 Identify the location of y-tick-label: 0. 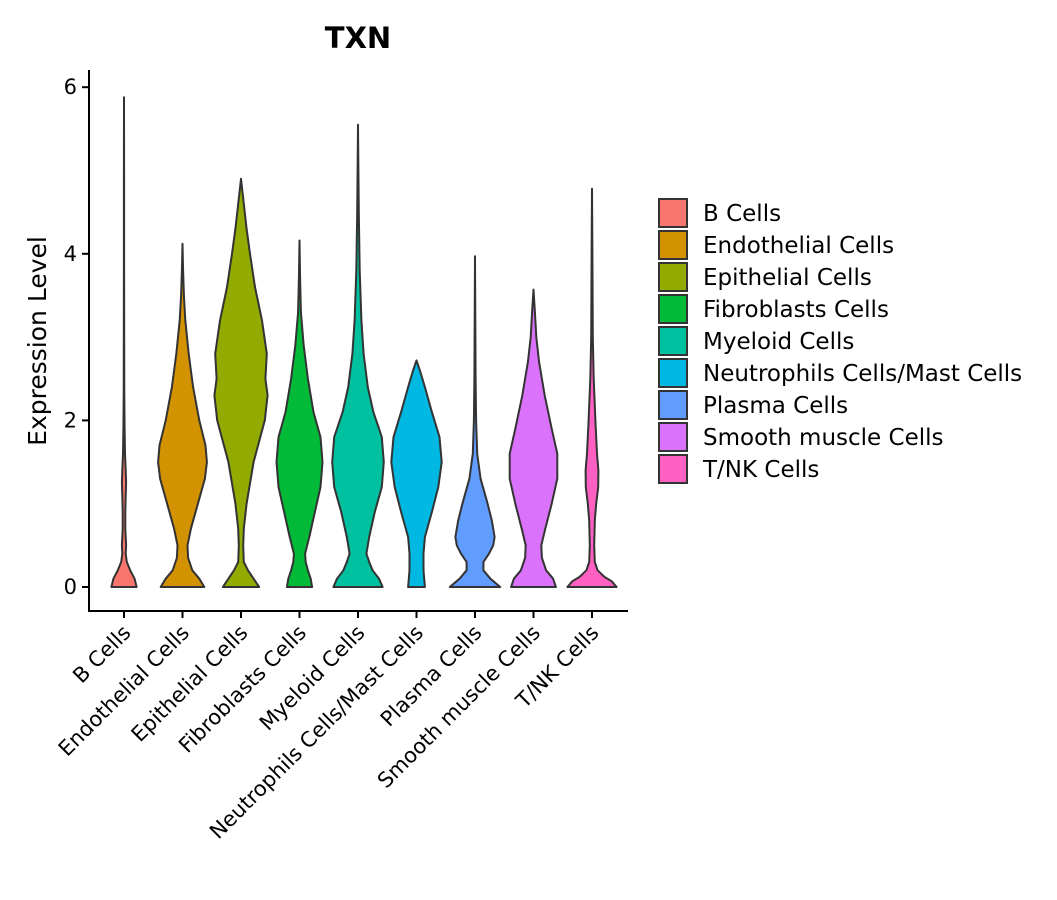
(70, 587).